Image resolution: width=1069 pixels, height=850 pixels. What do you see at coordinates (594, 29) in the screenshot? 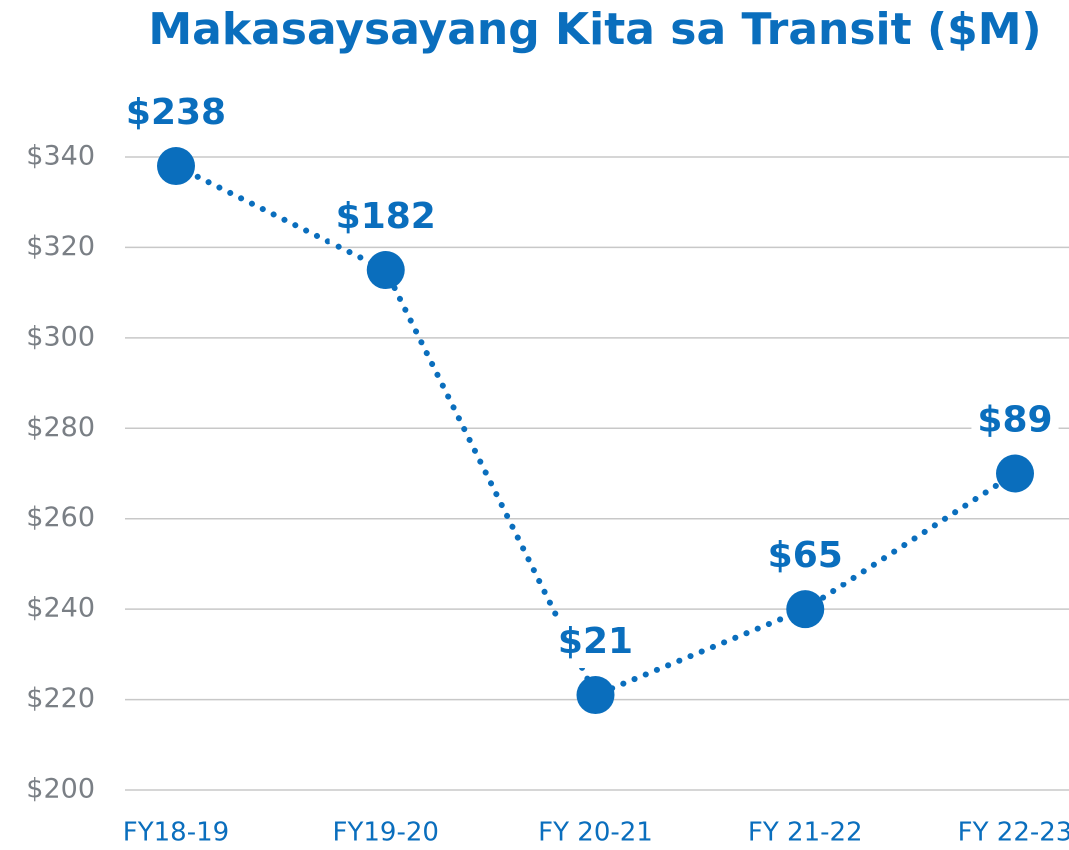
I see `chart-title: Makasaysayang Kita sa Transit ($M)` at bounding box center [594, 29].